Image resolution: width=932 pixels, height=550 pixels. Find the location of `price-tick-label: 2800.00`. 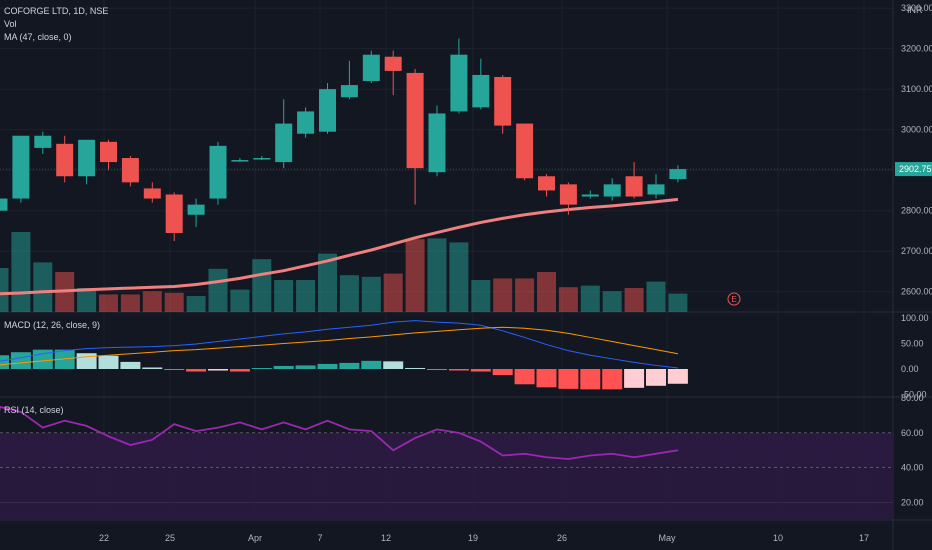

price-tick-label: 2800.00 is located at coordinates (916, 211).